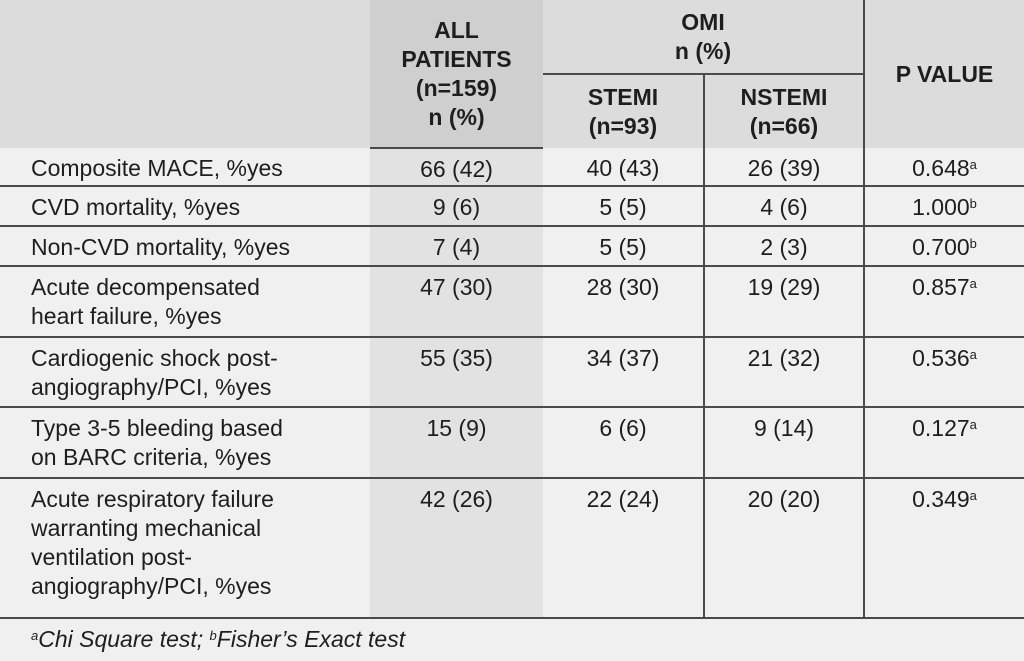  I want to click on p-value: 0.857, so click(941, 287).